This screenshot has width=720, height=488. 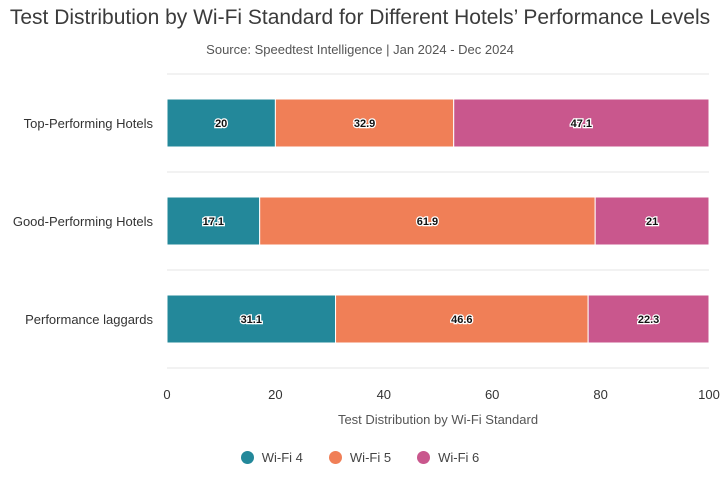 I want to click on x-tick-label: 0, so click(x=166, y=394).